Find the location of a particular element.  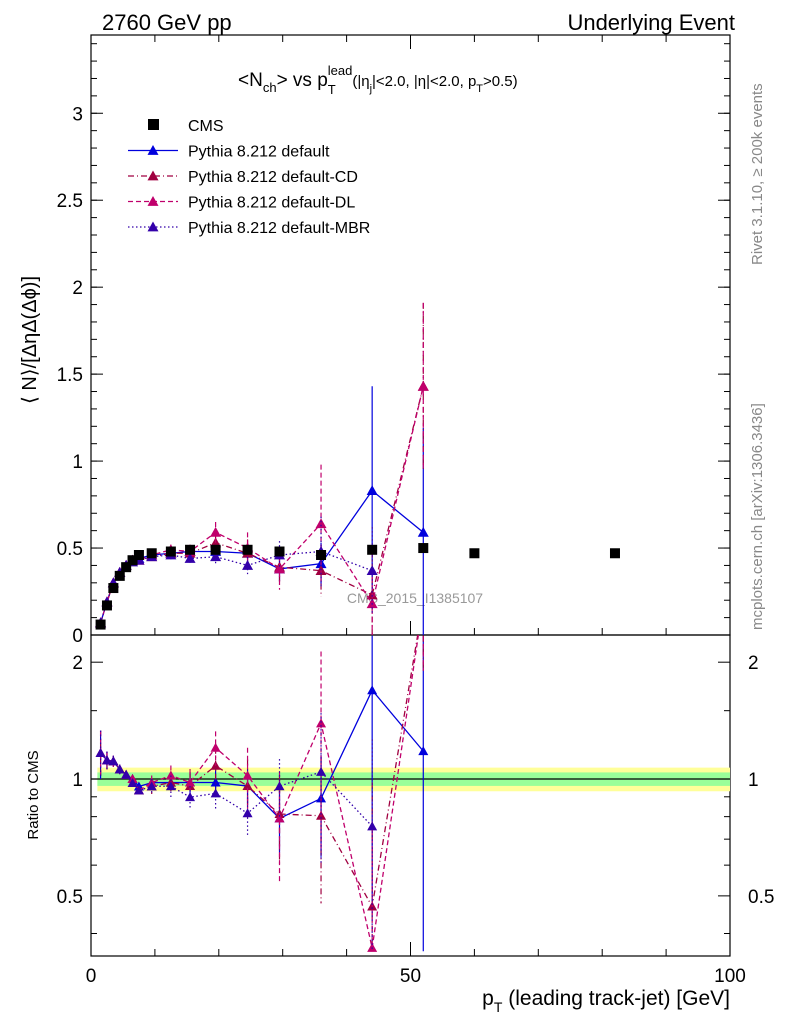

legend-entry: CMS is located at coordinates (186, 126).